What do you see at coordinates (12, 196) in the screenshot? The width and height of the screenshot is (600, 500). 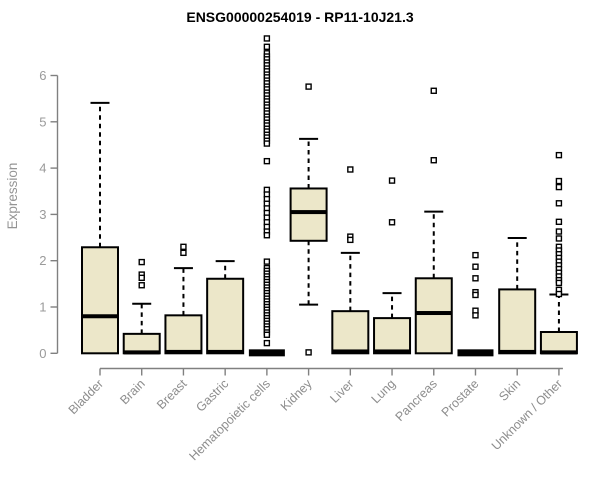 I see `y-axis-title: Expression` at bounding box center [12, 196].